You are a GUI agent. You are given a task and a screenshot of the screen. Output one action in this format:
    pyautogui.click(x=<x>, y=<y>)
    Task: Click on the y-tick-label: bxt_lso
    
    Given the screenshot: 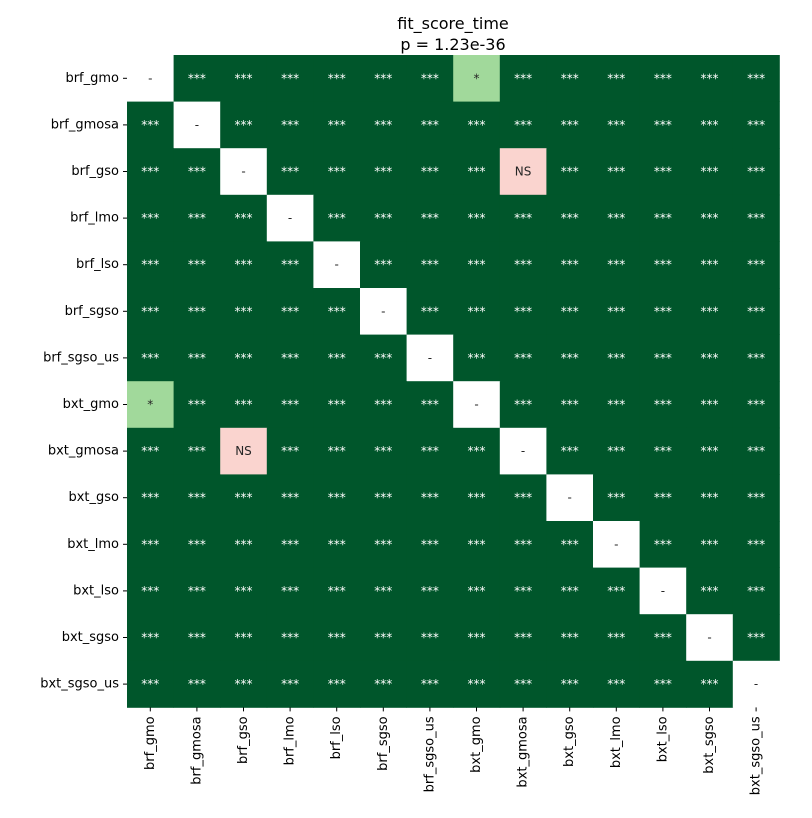 What is the action you would take?
    pyautogui.click(x=96, y=590)
    